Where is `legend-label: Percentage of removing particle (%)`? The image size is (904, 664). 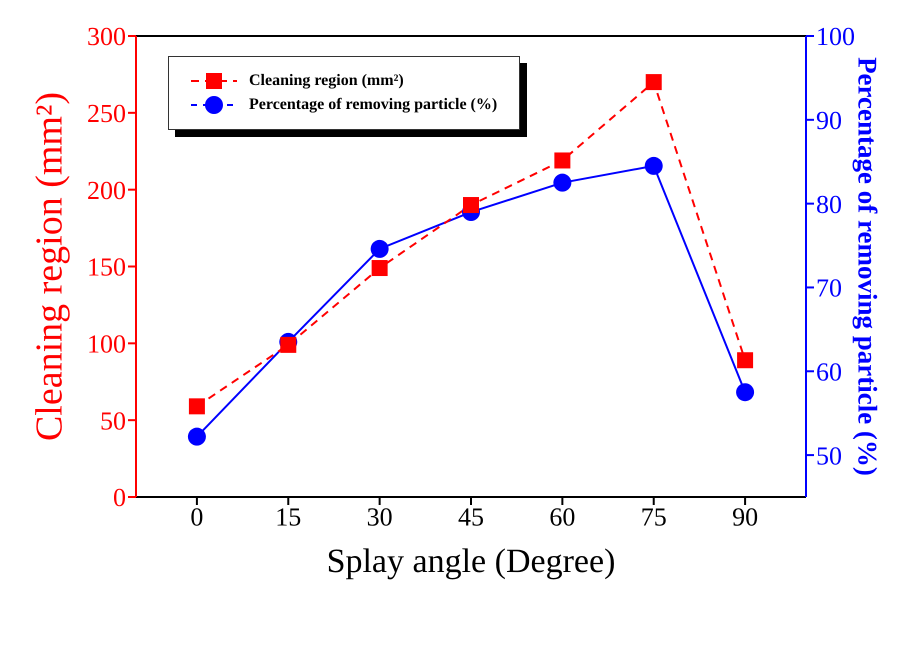
legend-label: Percentage of removing particle (%) is located at coordinates (373, 105).